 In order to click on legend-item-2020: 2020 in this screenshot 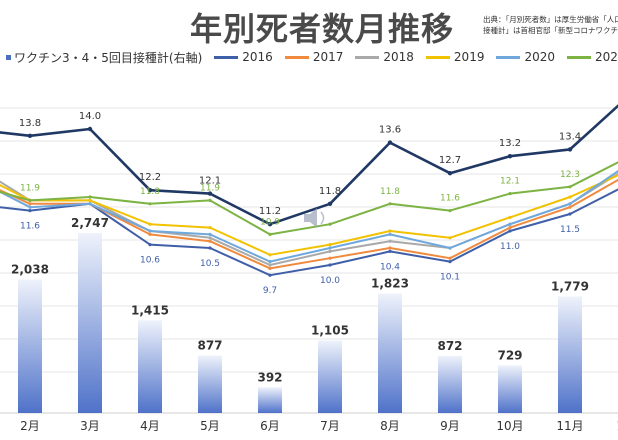, I will do `click(525, 57)`.